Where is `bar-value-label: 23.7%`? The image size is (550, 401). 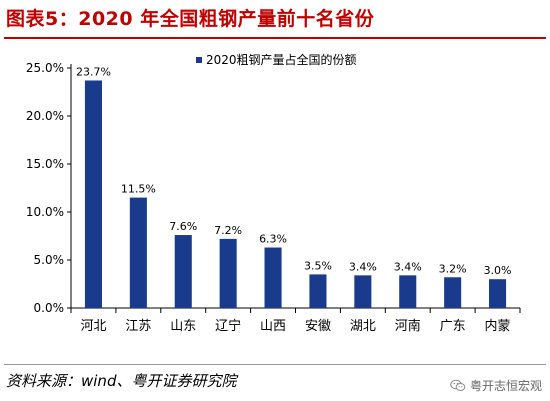
bar-value-label: 23.7% is located at coordinates (93, 71).